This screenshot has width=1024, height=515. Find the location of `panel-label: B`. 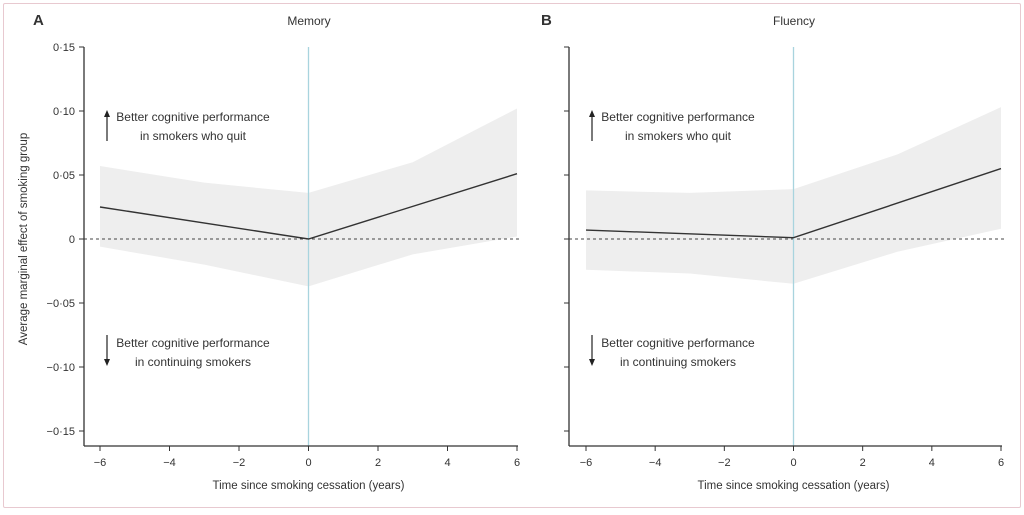

panel-label: B is located at coordinates (546, 20).